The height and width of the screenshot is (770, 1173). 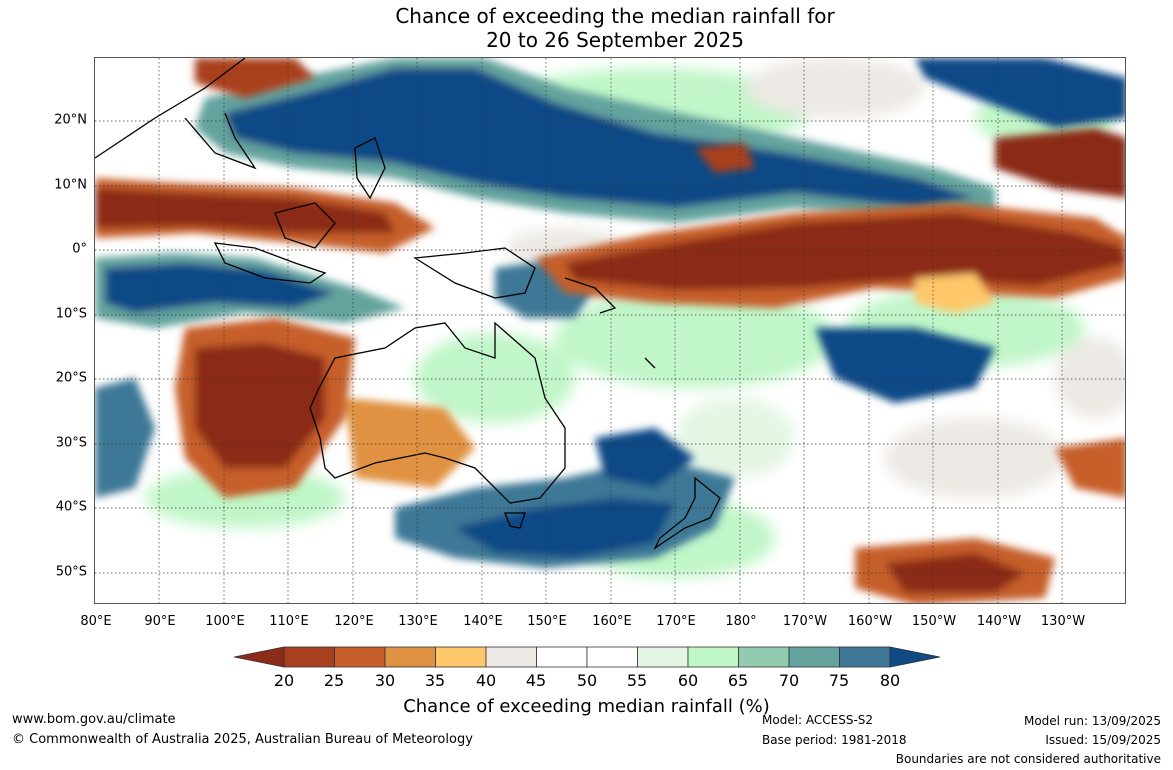 I want to click on colorbar, so click(x=587, y=657).